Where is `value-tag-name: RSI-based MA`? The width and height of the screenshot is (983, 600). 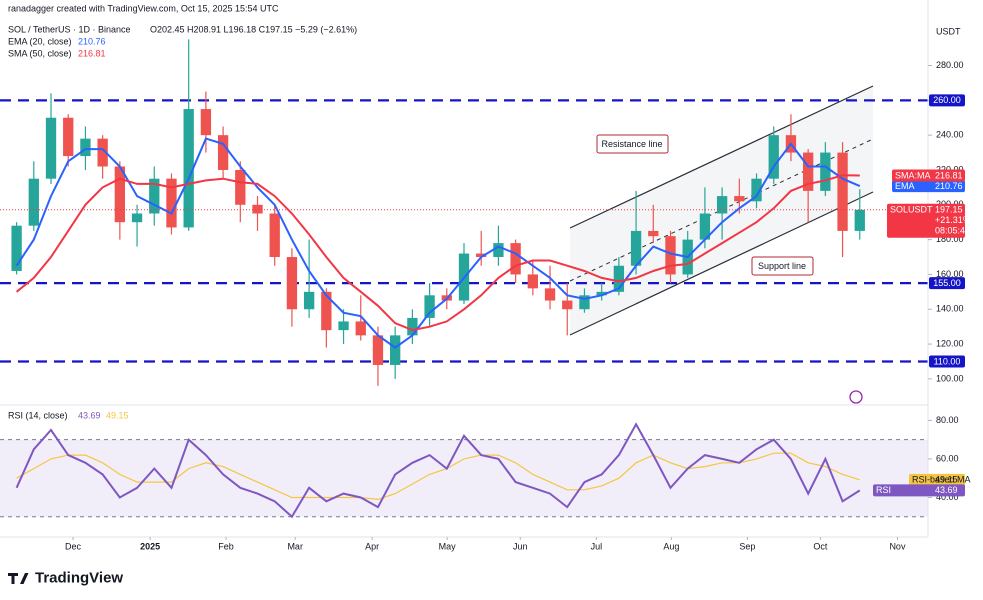 value-tag-name: RSI-based MA is located at coordinates (941, 480).